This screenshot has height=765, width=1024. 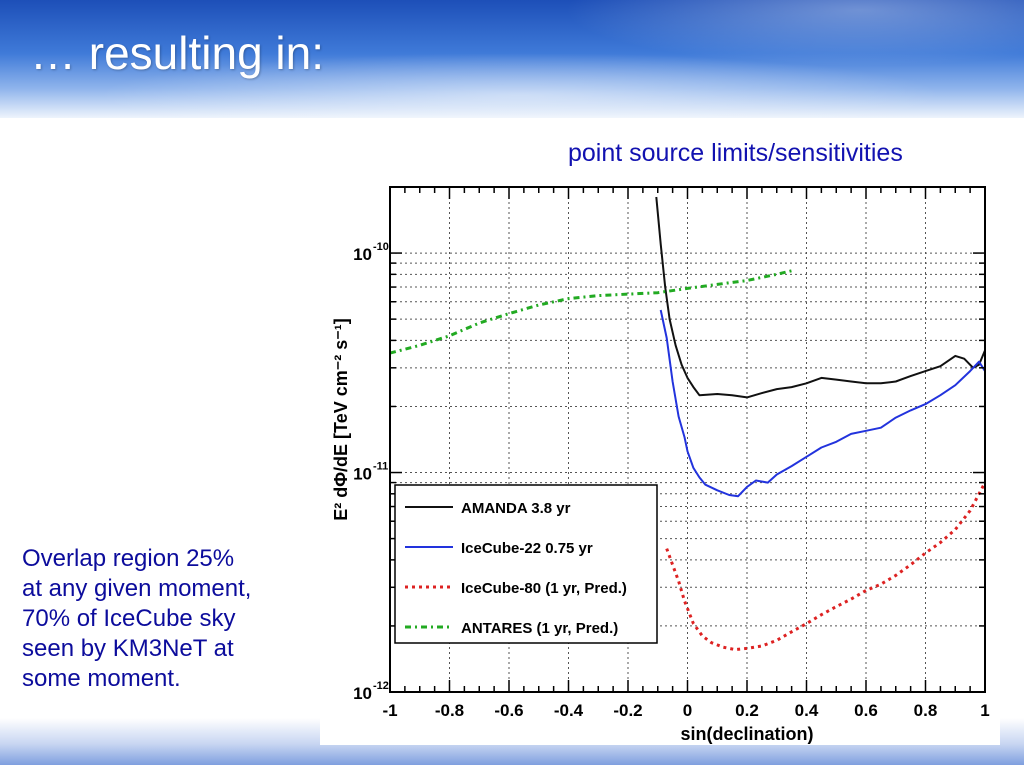 What do you see at coordinates (926, 710) in the screenshot?
I see `x-tick-label: 0.8` at bounding box center [926, 710].